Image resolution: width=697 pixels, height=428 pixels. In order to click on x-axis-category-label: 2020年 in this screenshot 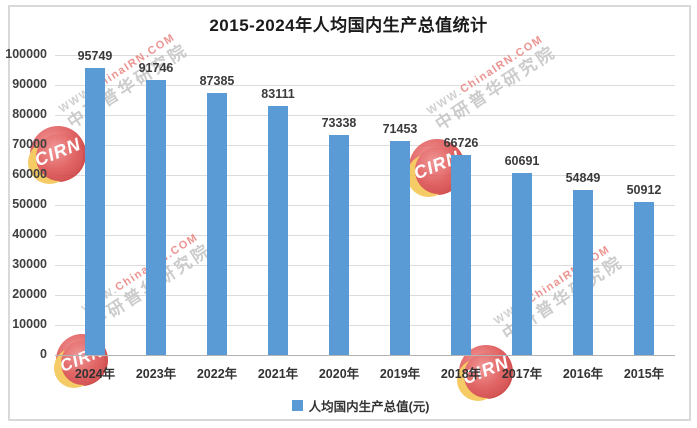, I will do `click(339, 374)`.